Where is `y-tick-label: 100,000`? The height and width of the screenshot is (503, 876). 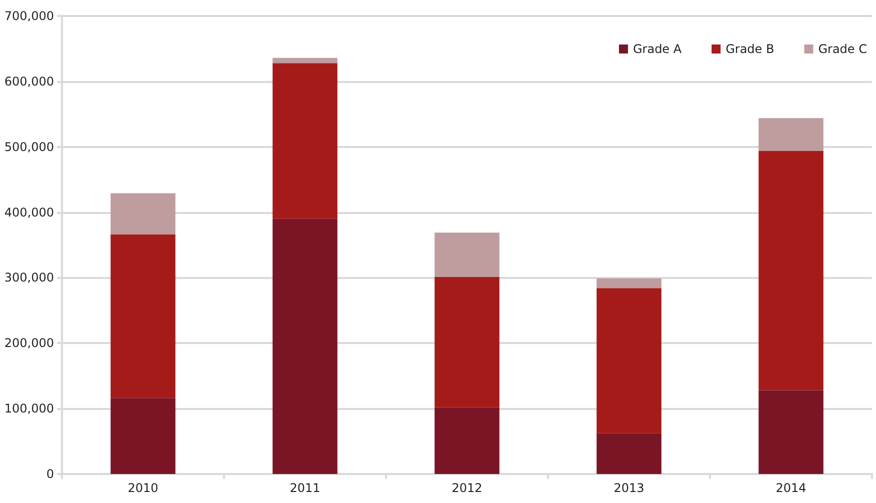 y-tick-label: 100,000 is located at coordinates (29, 409).